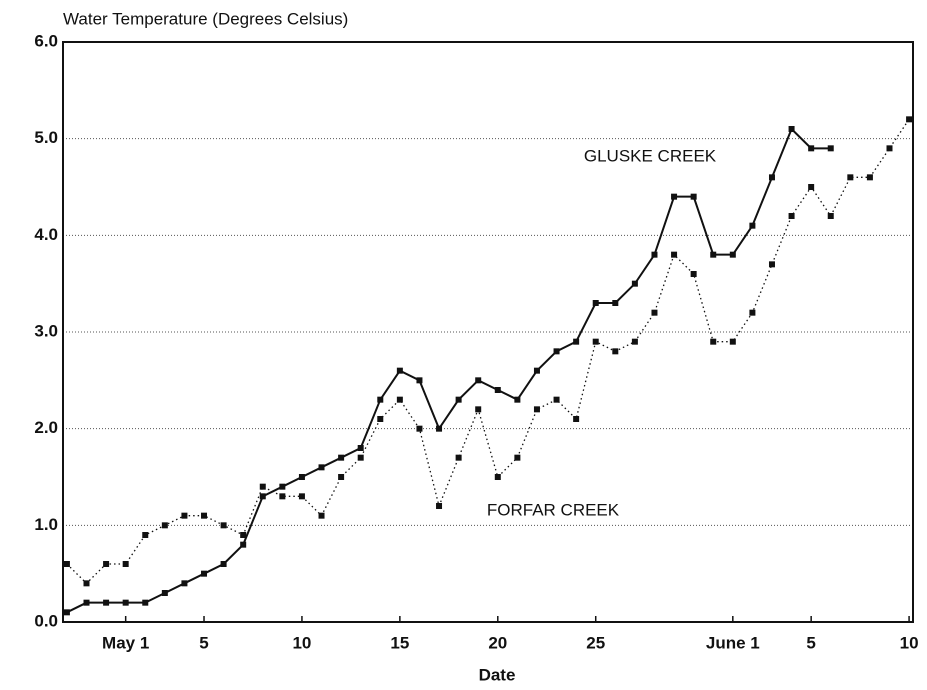 This screenshot has width=927, height=690. I want to click on y-tick-label: 5.0, so click(46, 137).